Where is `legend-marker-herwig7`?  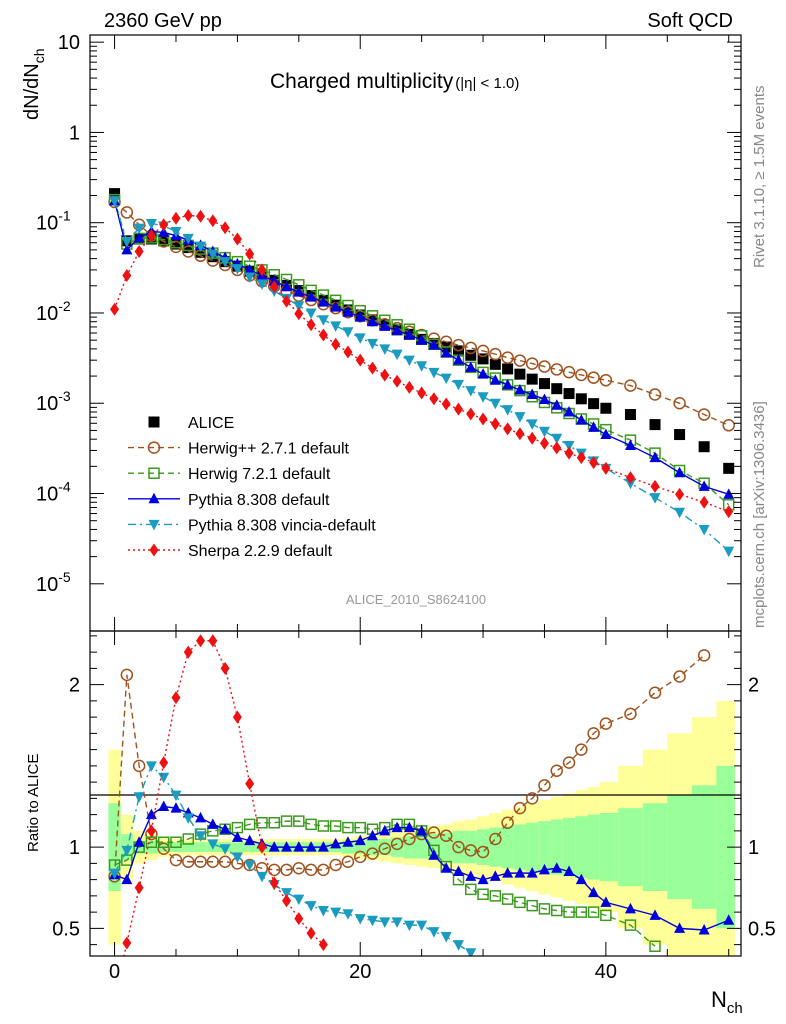
legend-marker-herwig7 is located at coordinates (154, 473).